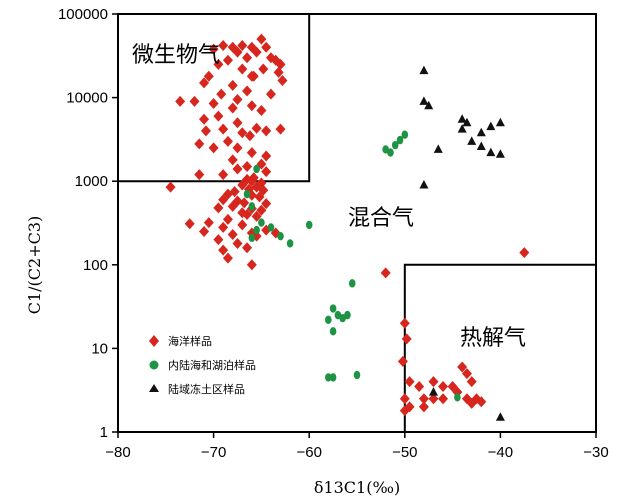 The width and height of the screenshot is (628, 502). What do you see at coordinates (83, 14) in the screenshot?
I see `y-tick-label: 100000` at bounding box center [83, 14].